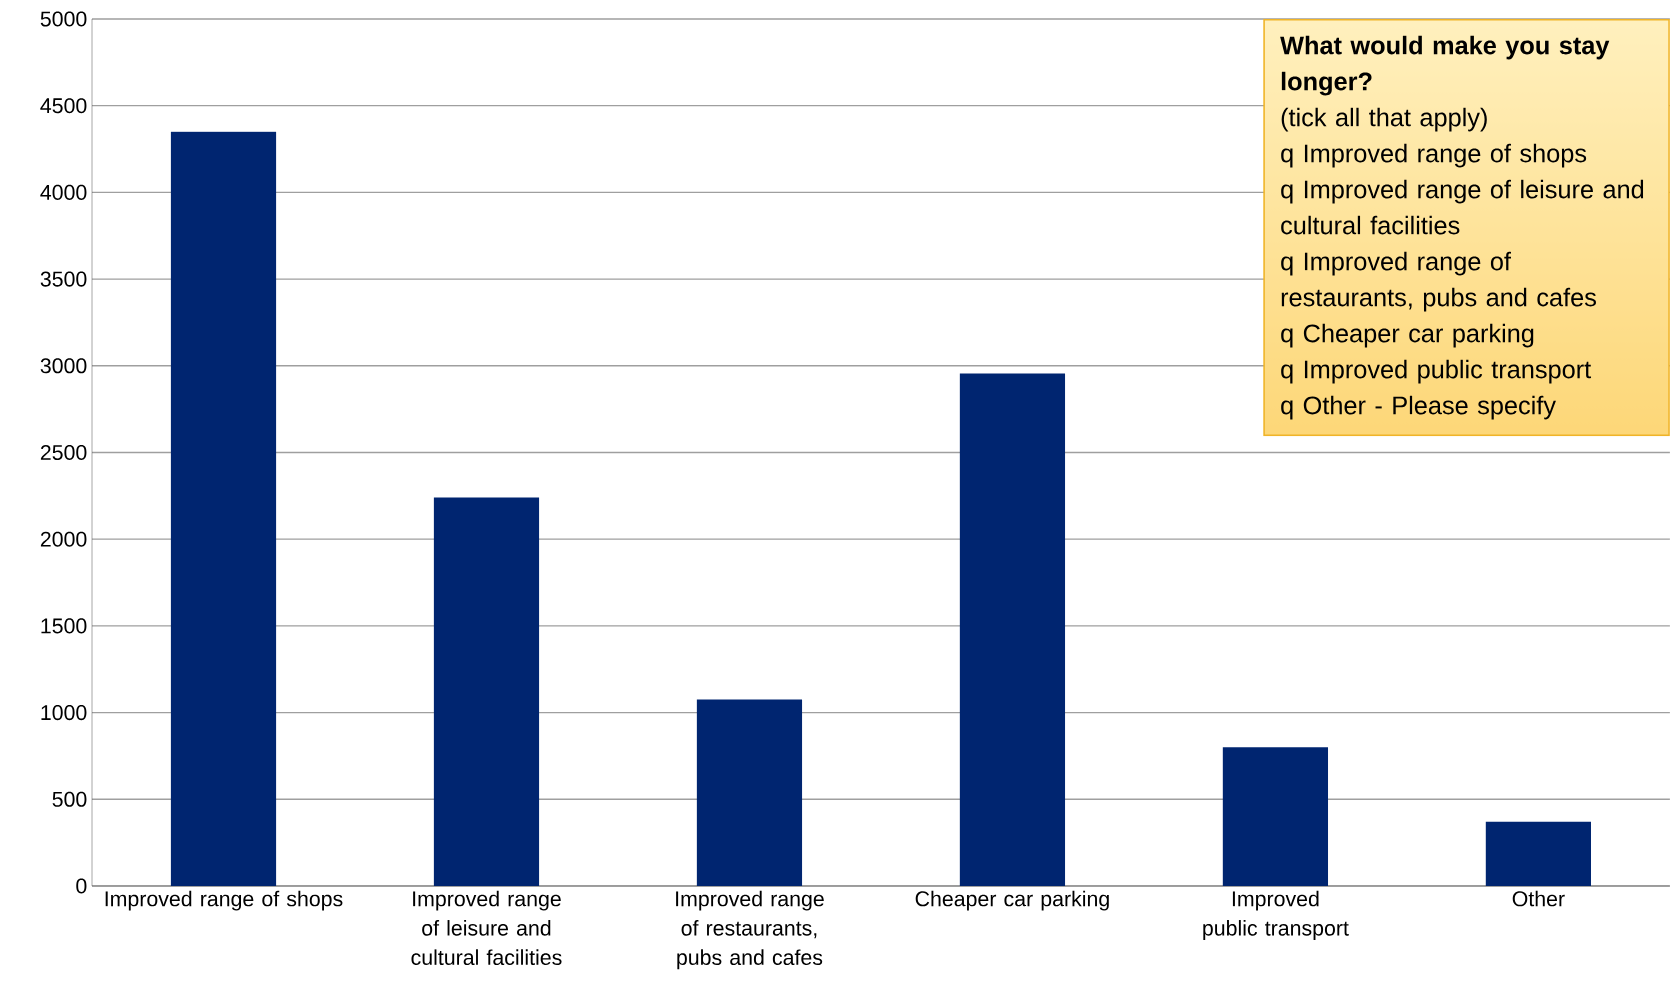 Image resolution: width=1670 pixels, height=998 pixels. I want to click on annotation: q Improved range of shops, so click(1434, 155).